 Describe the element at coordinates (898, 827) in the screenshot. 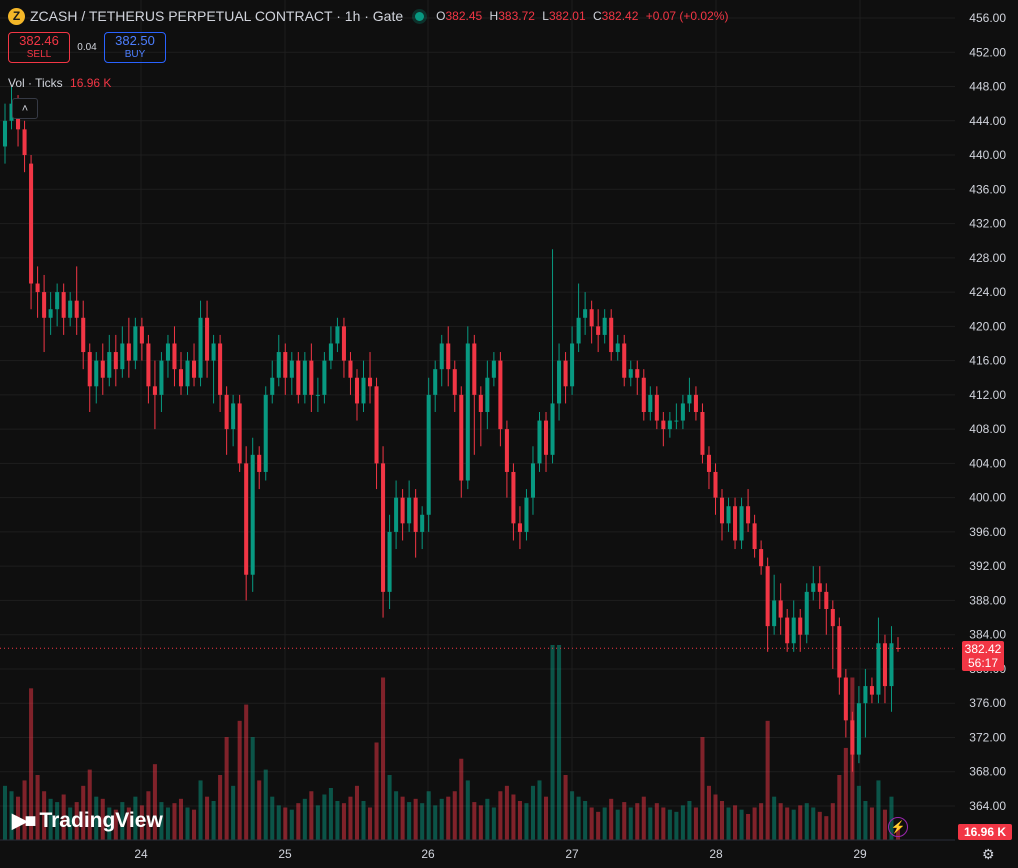

I see `lightning-icon: ⚡` at that location.